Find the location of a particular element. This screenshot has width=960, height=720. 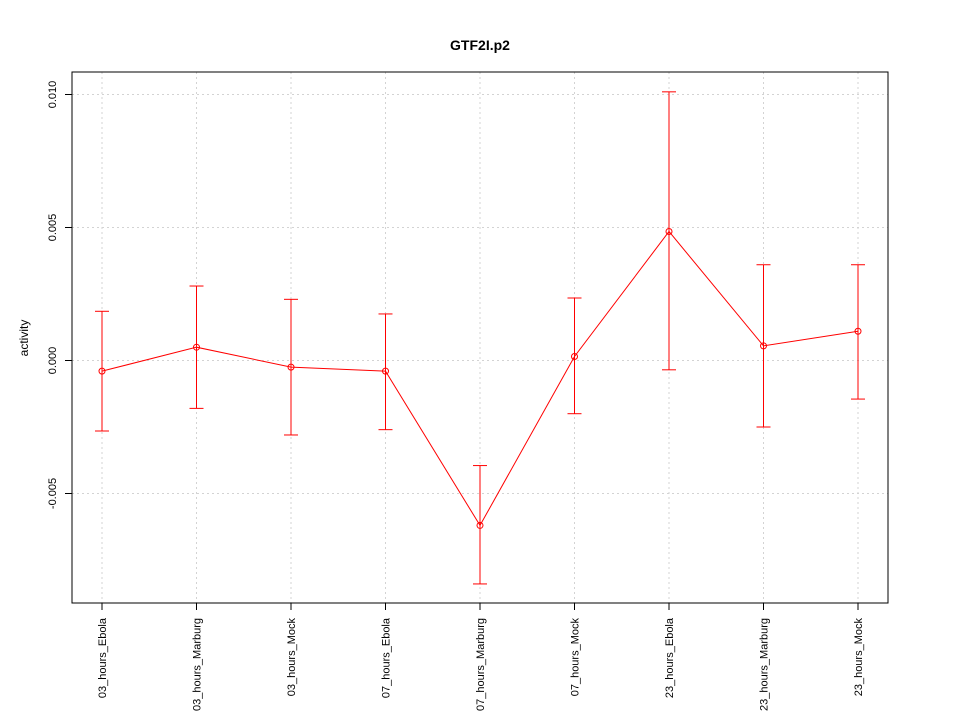

x-tick-label: 07_hours_Marburg is located at coordinates (481, 664).